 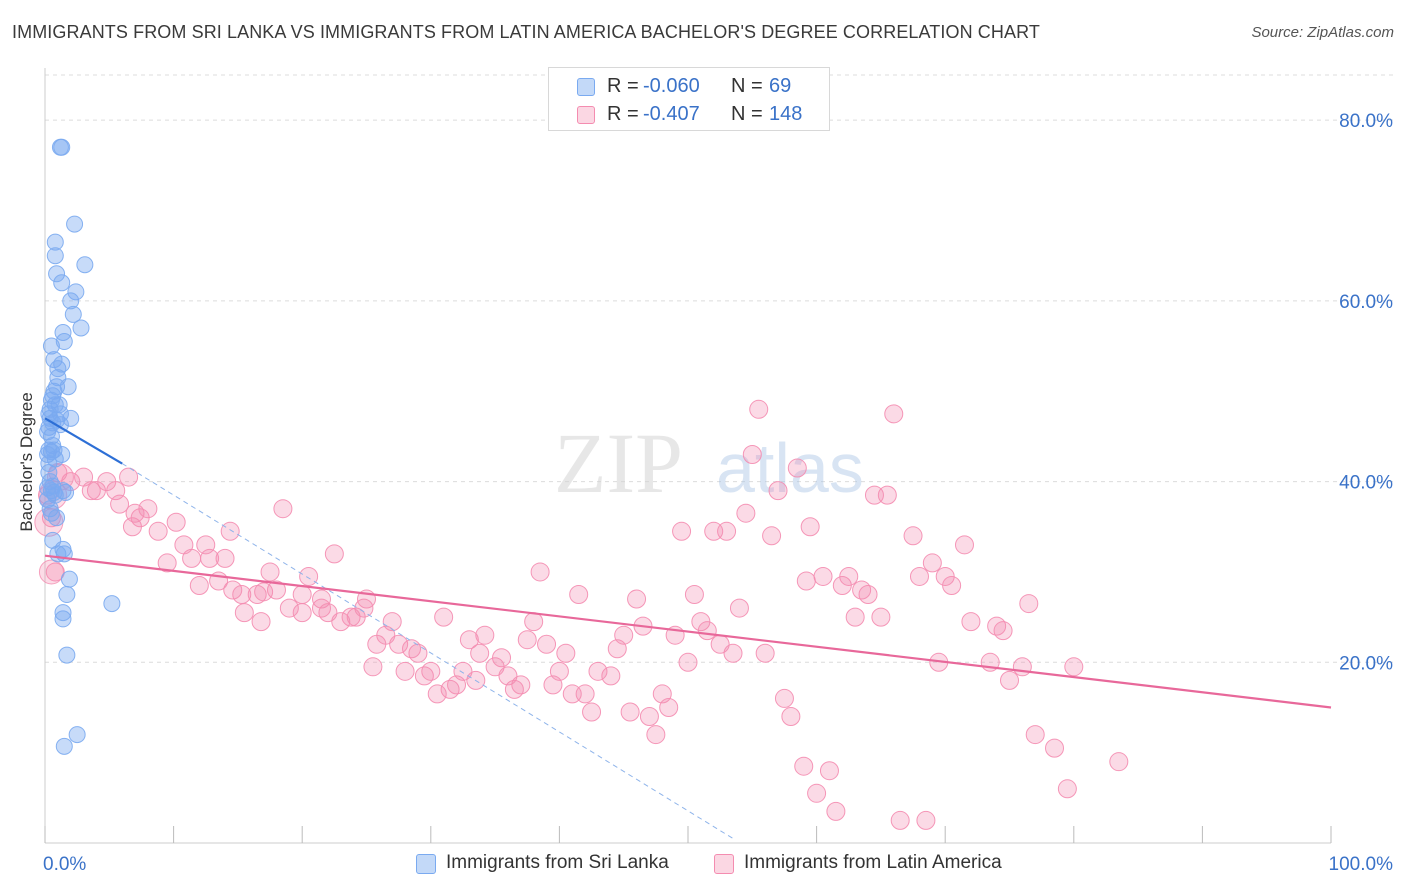 I want to click on watermark-zip: ZIP, so click(x=618, y=463).